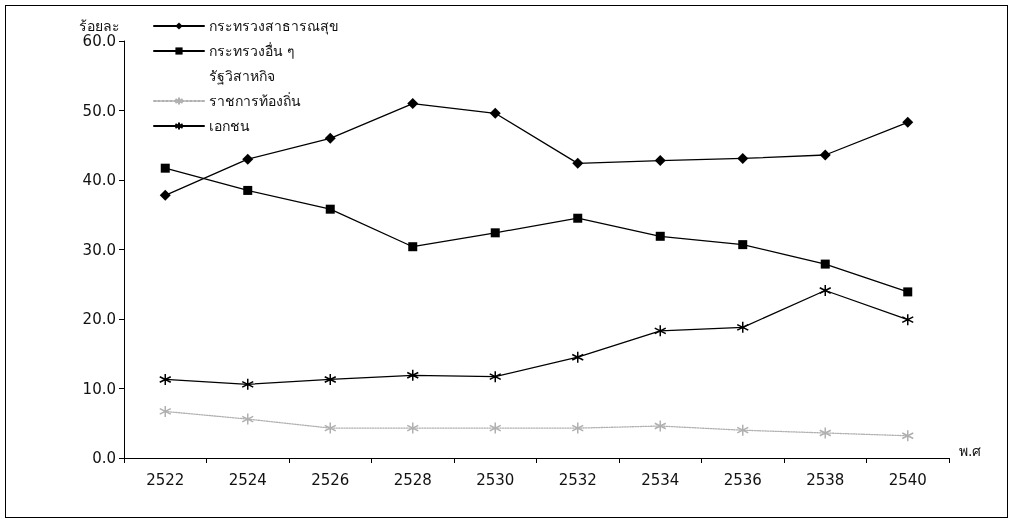 The image size is (1013, 529). Describe the element at coordinates (660, 479) in the screenshot. I see `x-tick-label: 2534` at that location.